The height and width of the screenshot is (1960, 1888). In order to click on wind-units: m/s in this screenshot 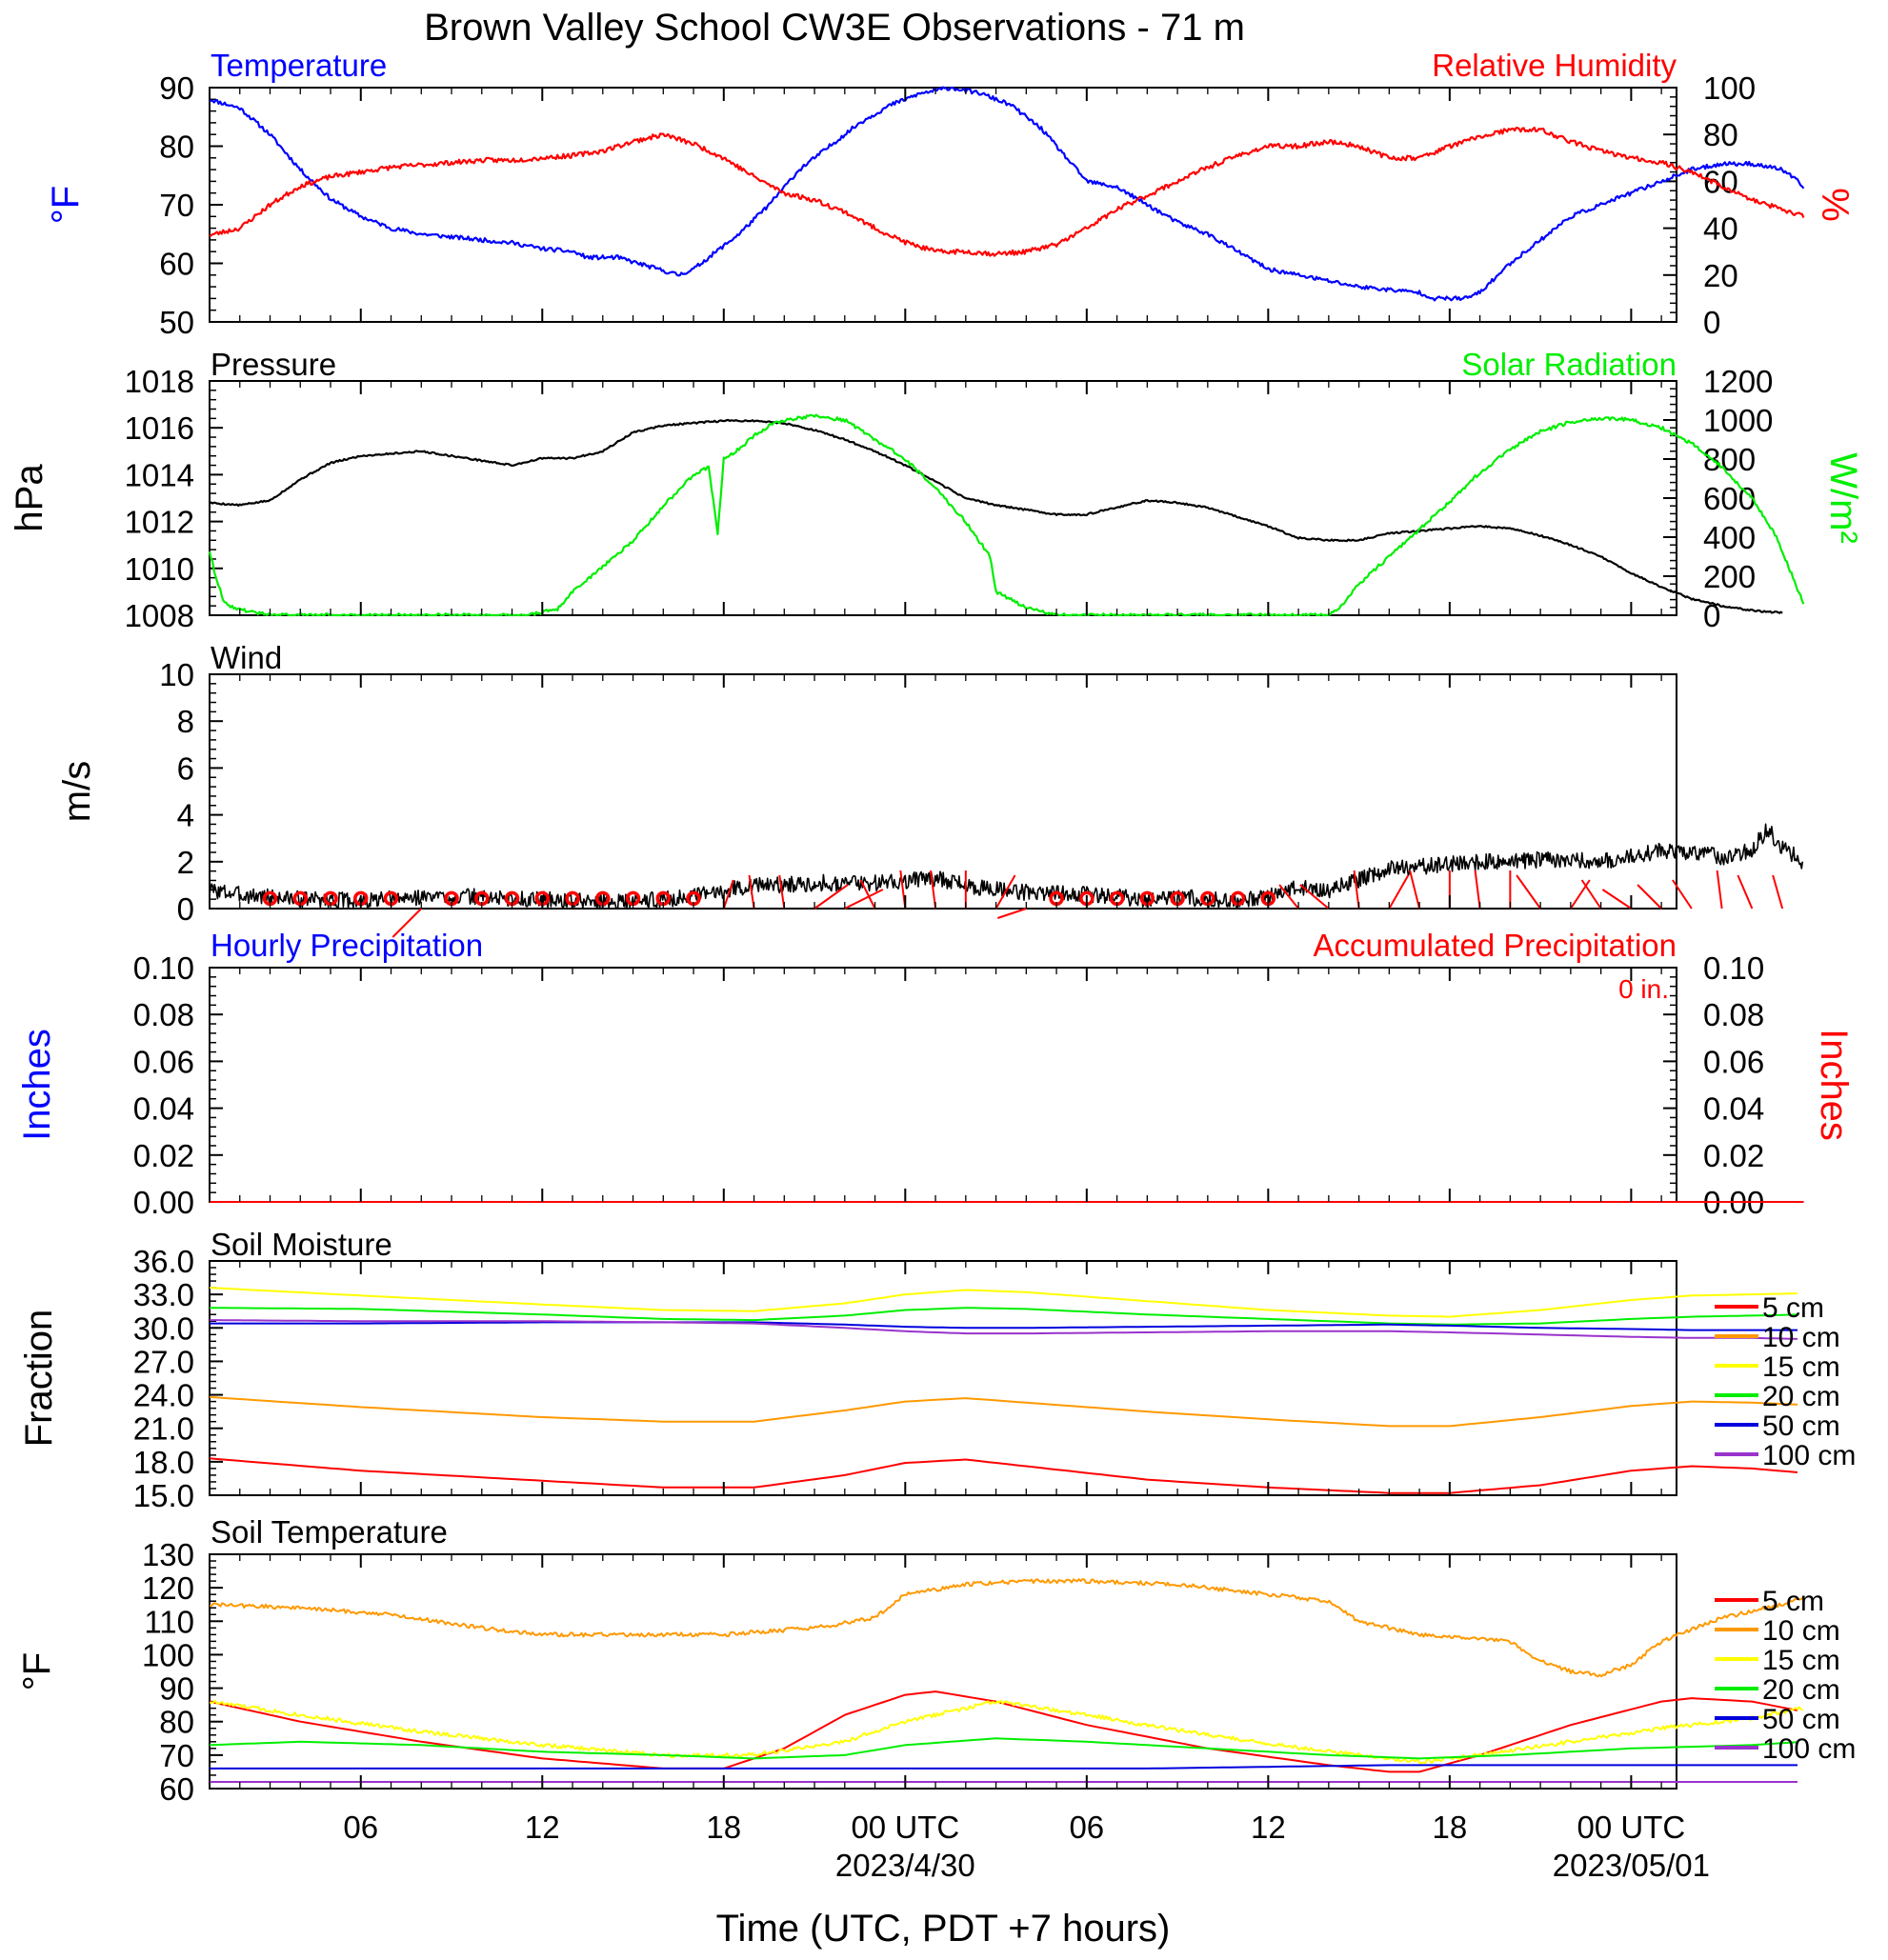, I will do `click(77, 791)`.